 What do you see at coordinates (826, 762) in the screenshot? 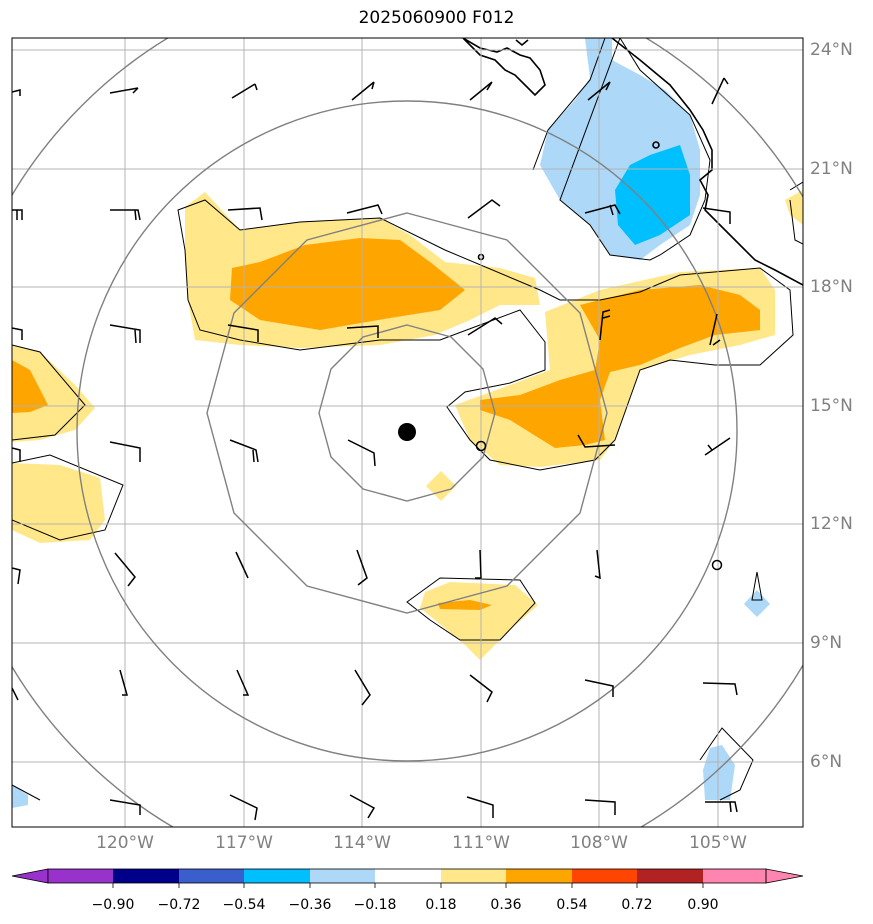
I see `lat-label: 6°N` at bounding box center [826, 762].